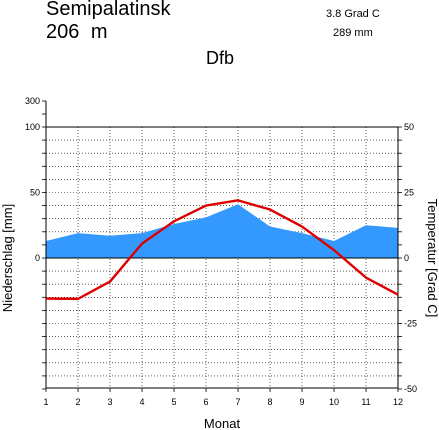 This screenshot has width=439, height=430. I want to click on x-axis-title: Monat, so click(222, 423).